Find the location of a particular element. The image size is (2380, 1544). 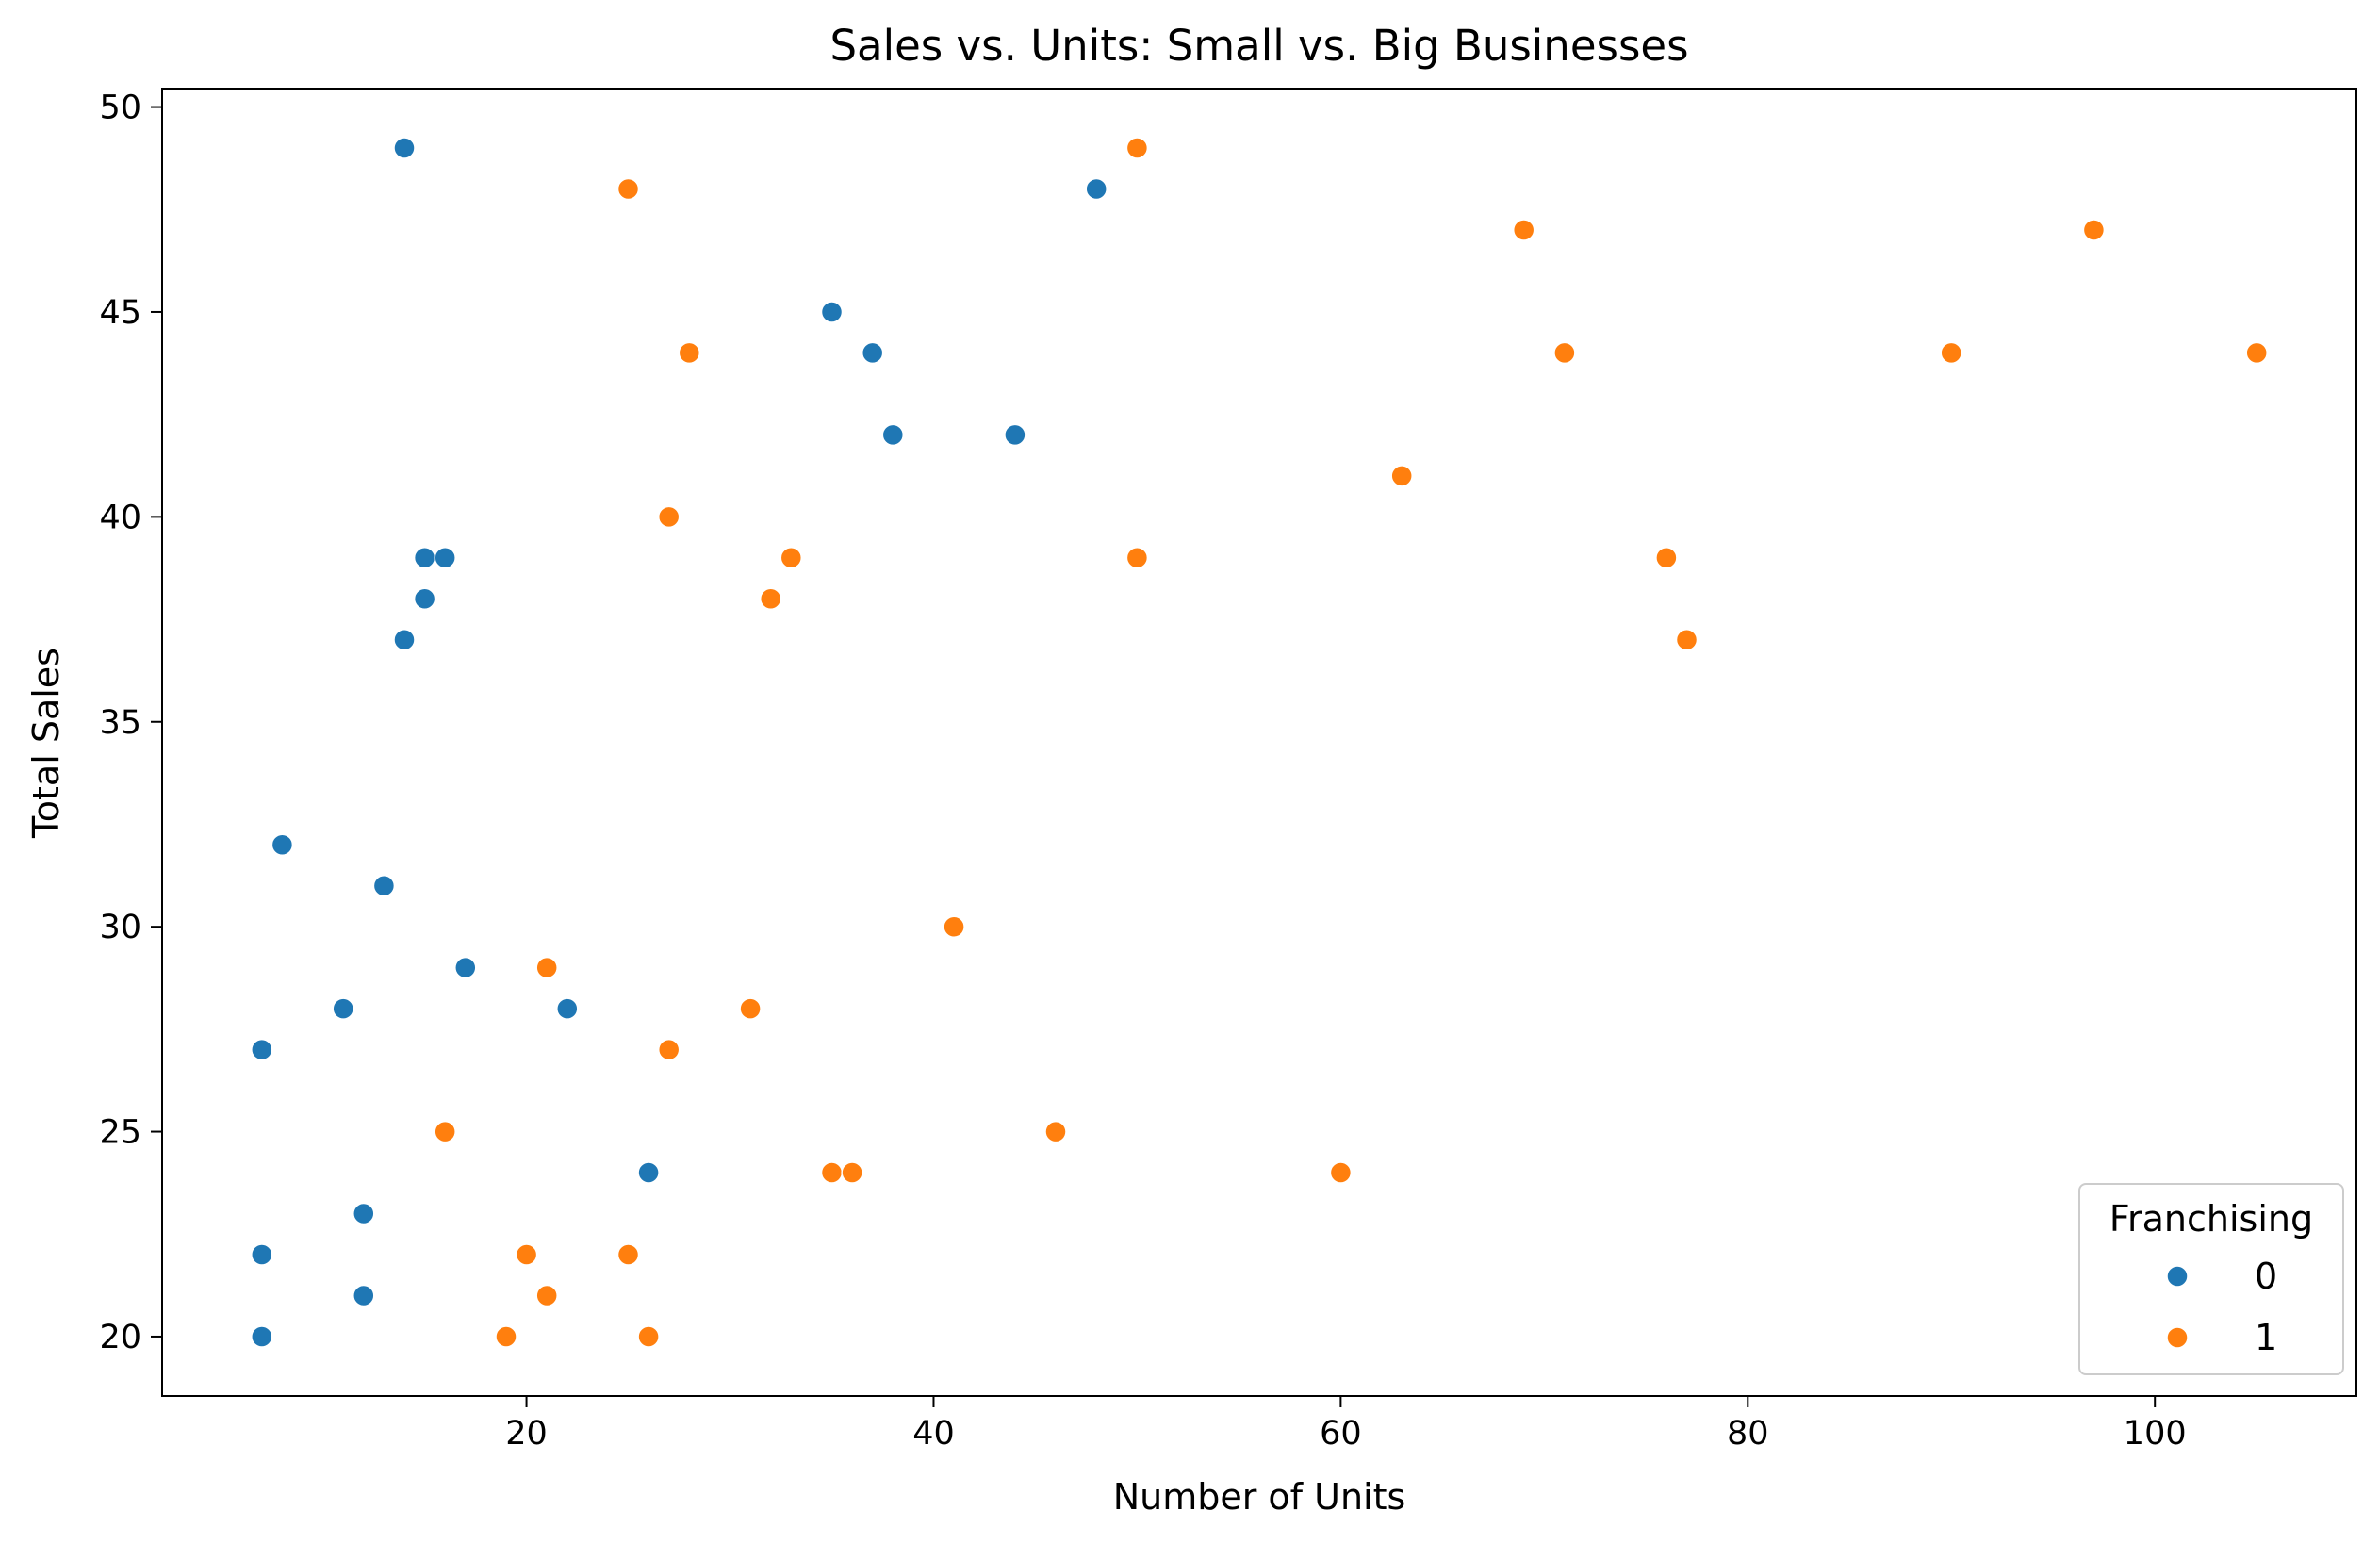

y-tick-label-20: 20 is located at coordinates (120, 1337).